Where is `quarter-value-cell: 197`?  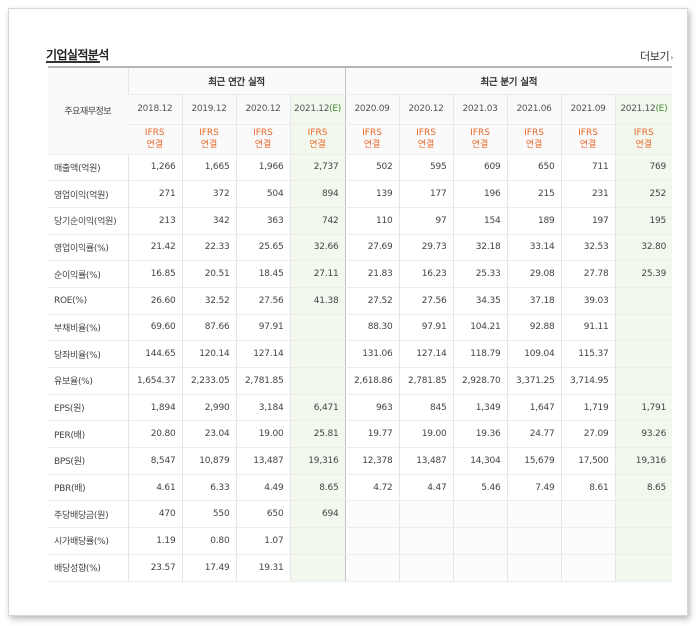 quarter-value-cell: 197 is located at coordinates (588, 221).